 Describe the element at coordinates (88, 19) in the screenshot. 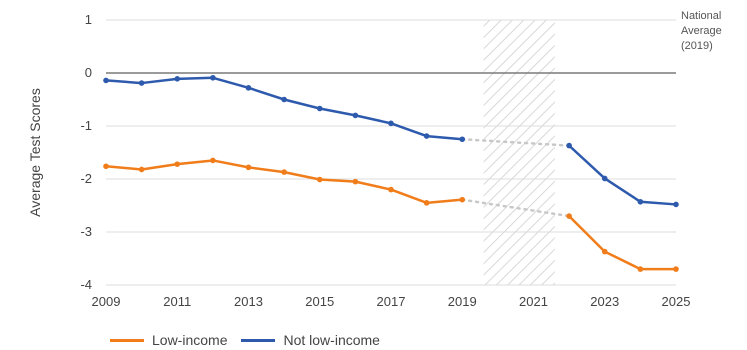

I see `y-tick-label: 1` at that location.